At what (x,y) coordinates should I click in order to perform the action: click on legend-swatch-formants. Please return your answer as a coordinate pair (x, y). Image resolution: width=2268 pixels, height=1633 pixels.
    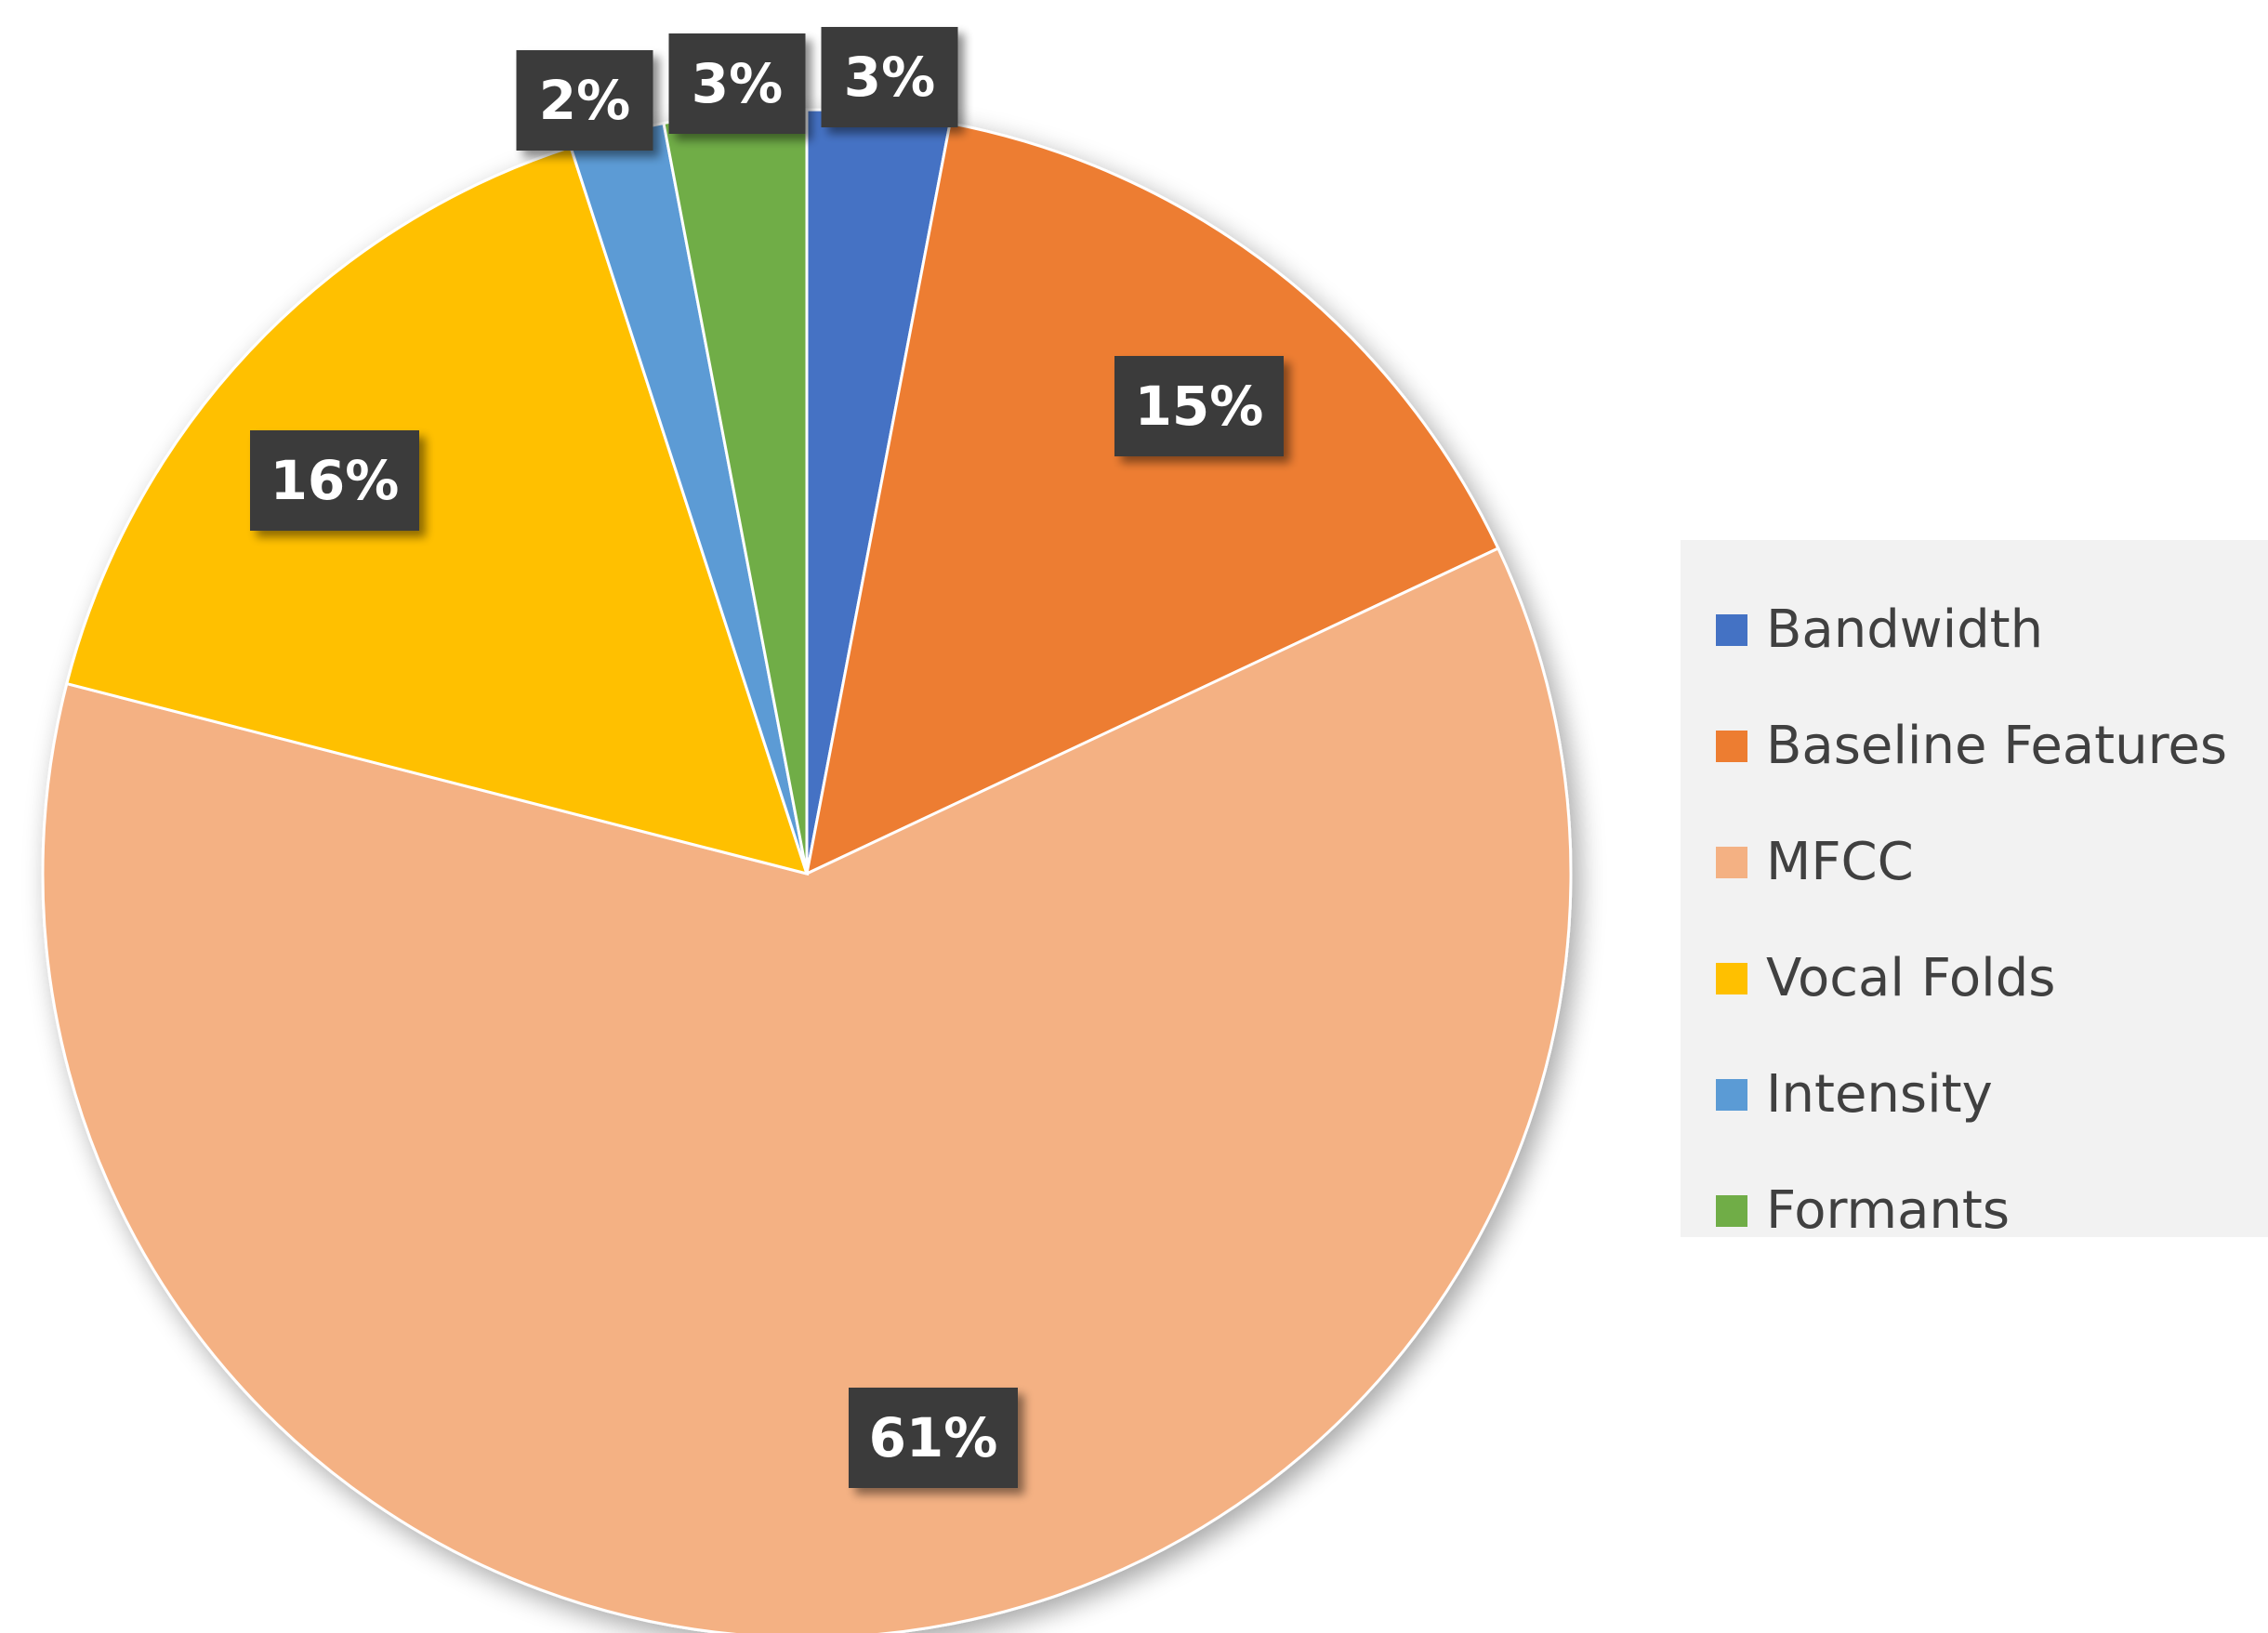
    Looking at the image, I should click on (1731, 1210).